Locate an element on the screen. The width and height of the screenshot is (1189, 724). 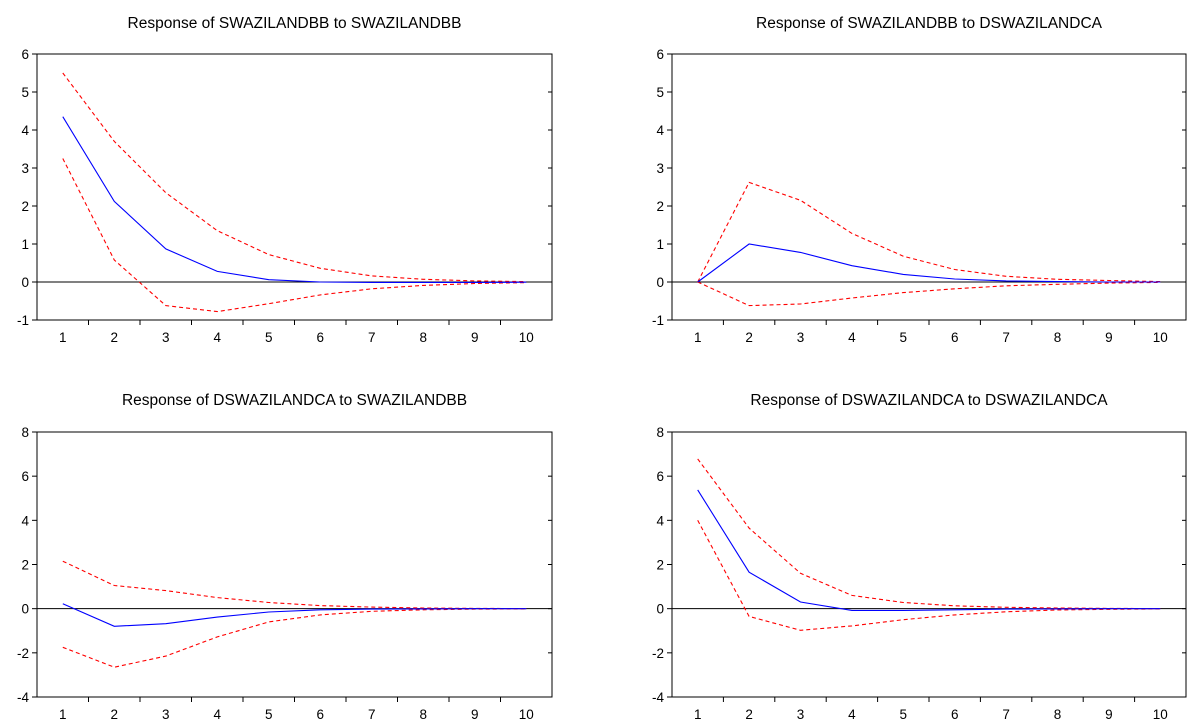
panel-title: Response of SWAZILANDBB to DSWAZILANDCA is located at coordinates (929, 23).